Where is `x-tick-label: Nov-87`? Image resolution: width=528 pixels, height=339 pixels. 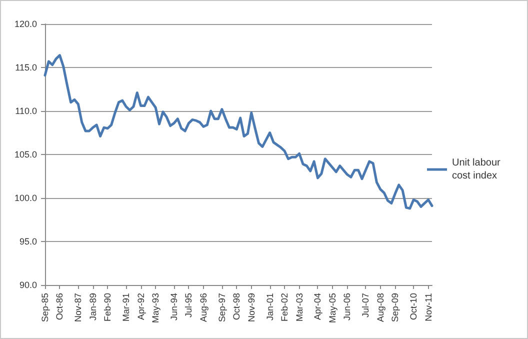
x-tick-label: Nov-87 is located at coordinates (78, 307).